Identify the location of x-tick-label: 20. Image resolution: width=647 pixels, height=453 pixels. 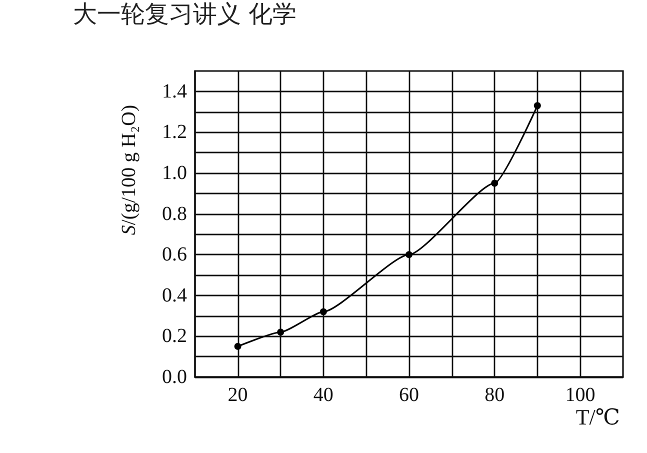
(238, 395).